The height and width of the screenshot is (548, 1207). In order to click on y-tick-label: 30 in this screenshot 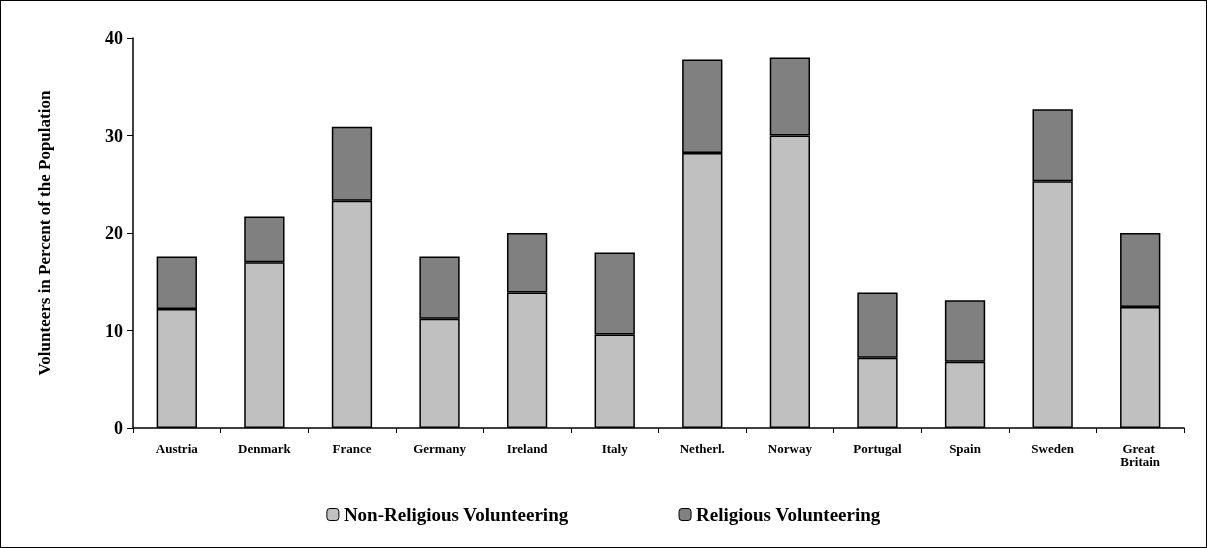, I will do `click(114, 135)`.